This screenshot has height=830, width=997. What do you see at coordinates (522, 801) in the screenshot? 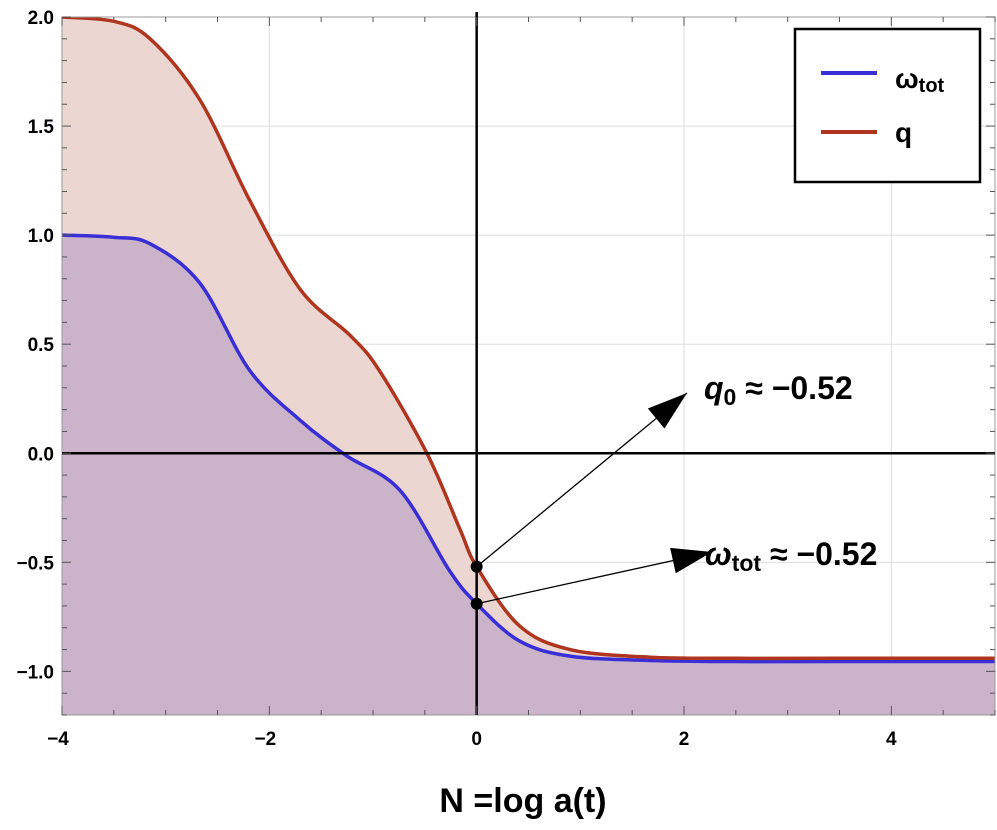
I see `x-axis-label: N =log a(t)` at bounding box center [522, 801].